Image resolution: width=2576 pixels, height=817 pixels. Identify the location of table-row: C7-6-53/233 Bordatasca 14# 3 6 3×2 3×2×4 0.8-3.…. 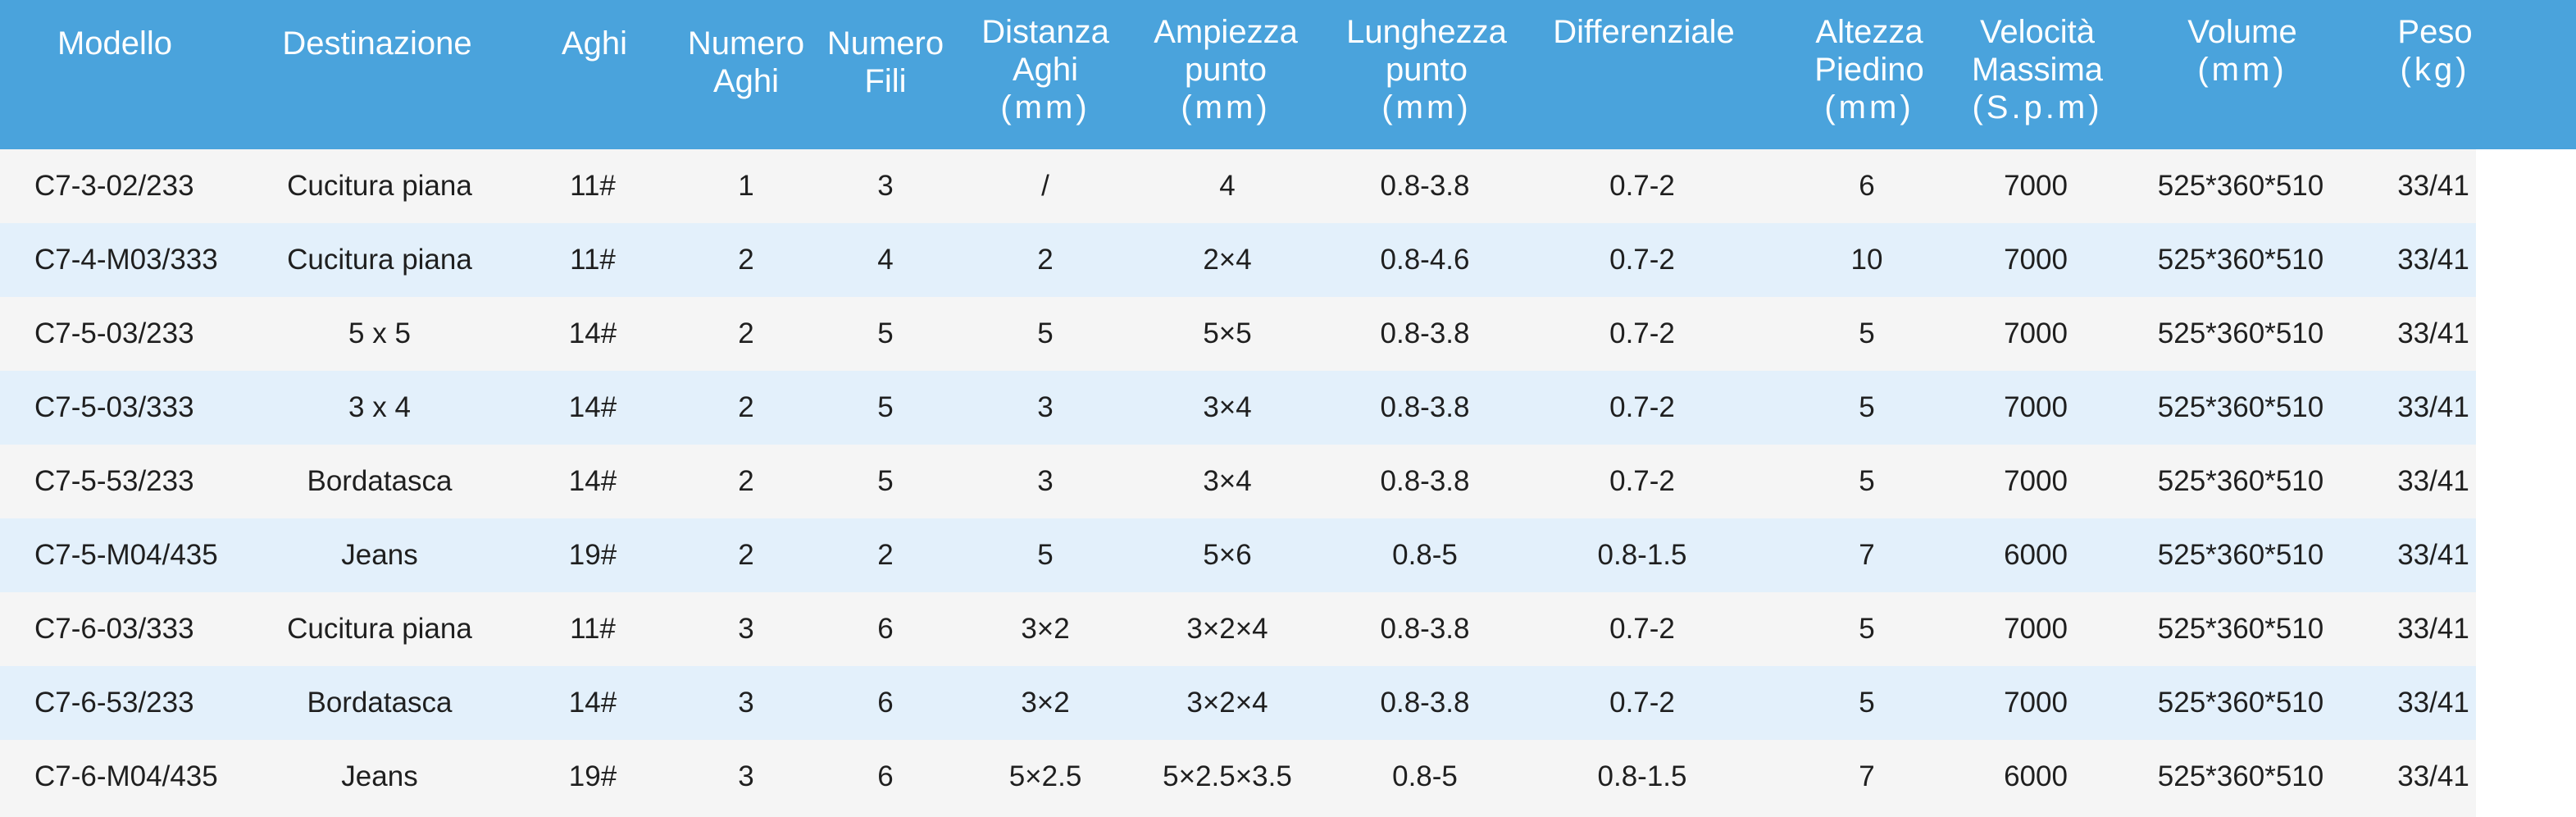
(1238, 703).